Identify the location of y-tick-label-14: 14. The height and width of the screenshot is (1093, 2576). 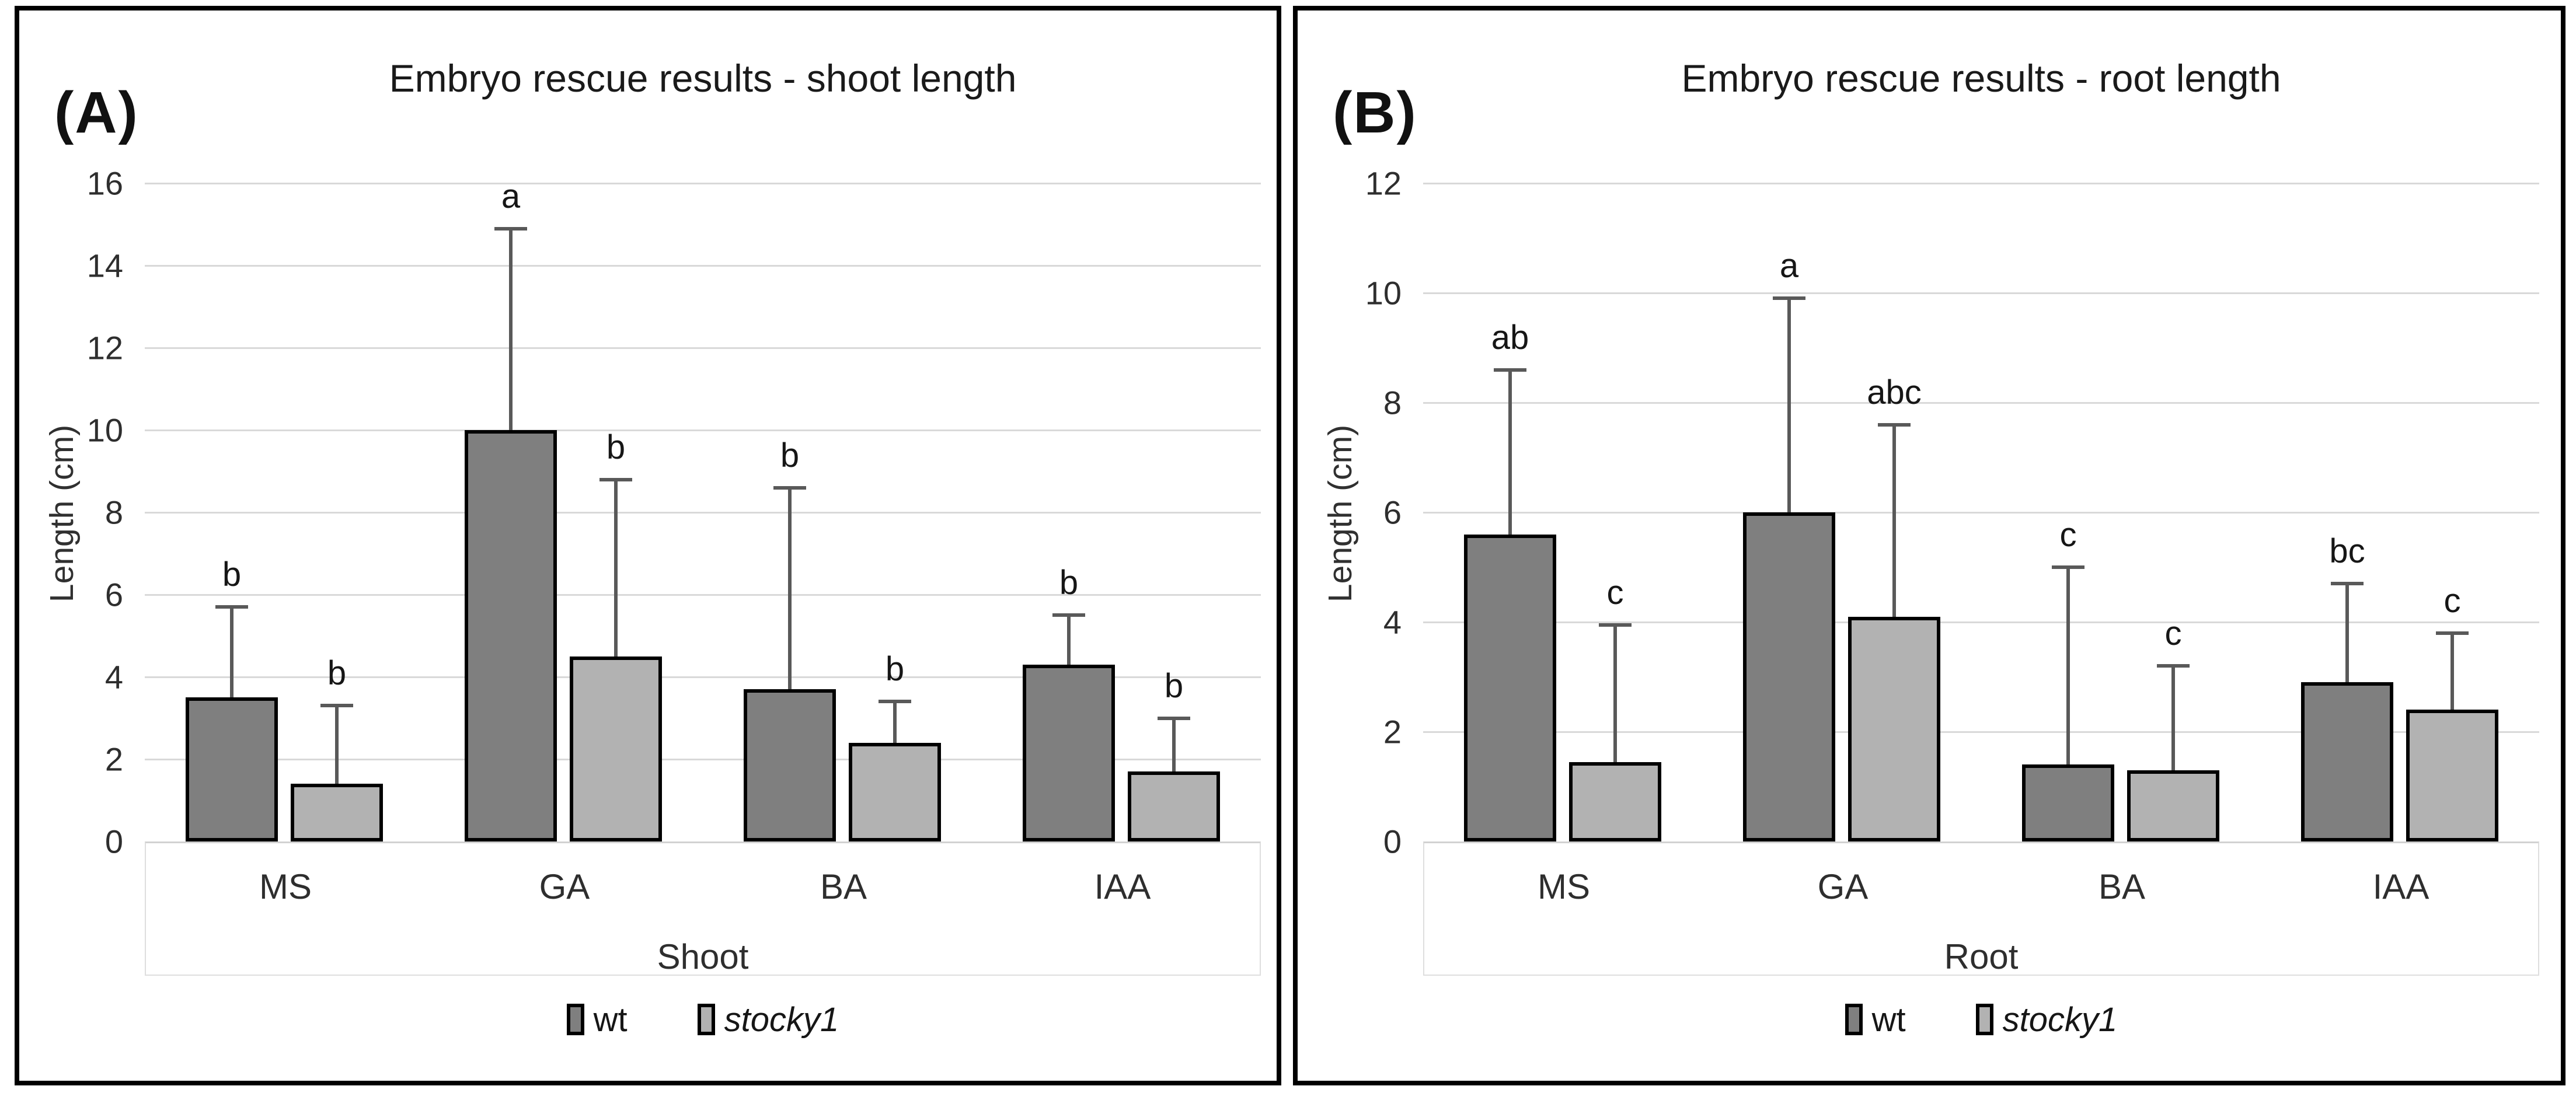
(105, 265).